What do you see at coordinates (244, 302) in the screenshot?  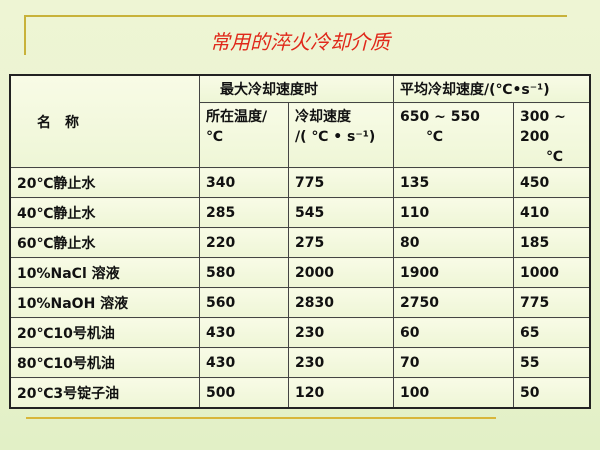 I see `cell-value: 560` at bounding box center [244, 302].